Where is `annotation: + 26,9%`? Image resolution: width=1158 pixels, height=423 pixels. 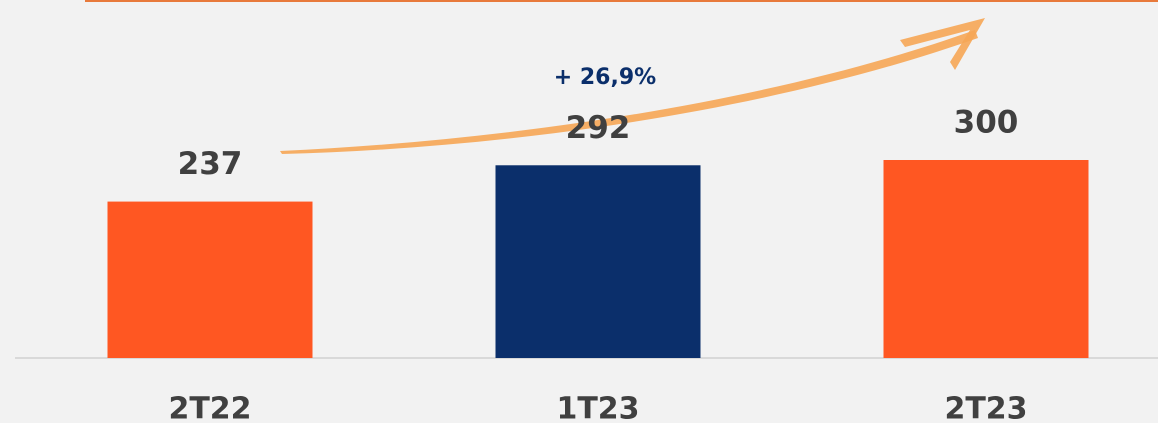 annotation: + 26,9% is located at coordinates (605, 77).